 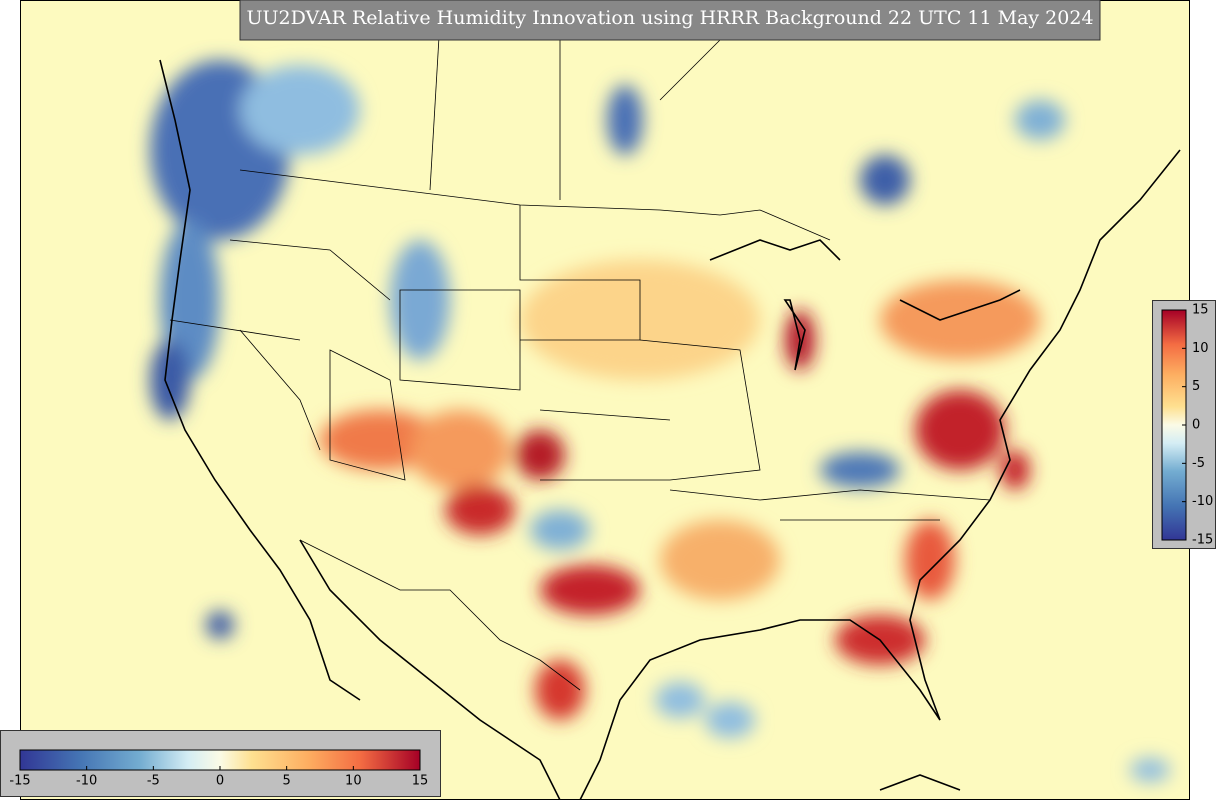 I want to click on title-box, so click(x=670, y=20).